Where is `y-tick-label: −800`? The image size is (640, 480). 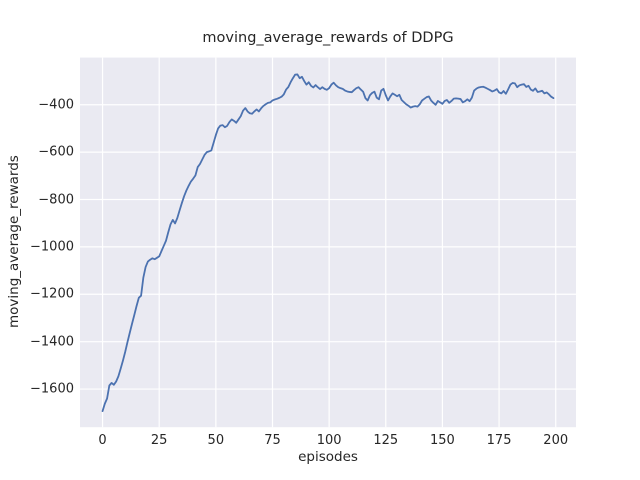
y-tick-label: −800 is located at coordinates (56, 200).